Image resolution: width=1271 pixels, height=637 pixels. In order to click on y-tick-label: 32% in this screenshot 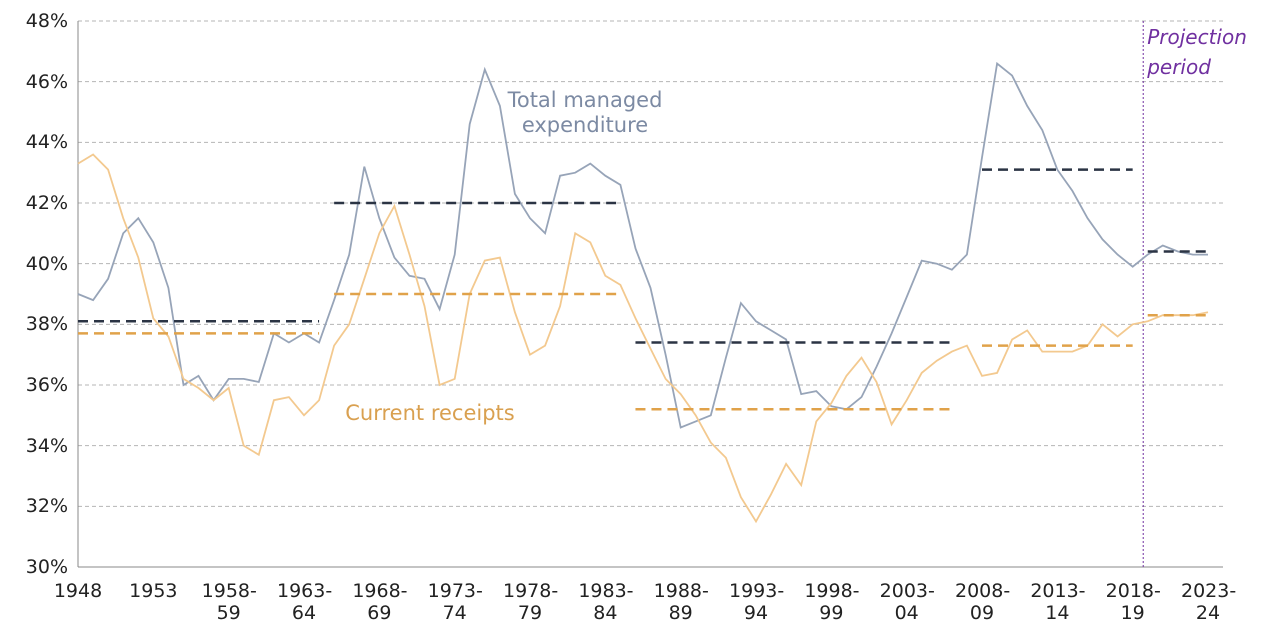, I will do `click(46, 506)`.